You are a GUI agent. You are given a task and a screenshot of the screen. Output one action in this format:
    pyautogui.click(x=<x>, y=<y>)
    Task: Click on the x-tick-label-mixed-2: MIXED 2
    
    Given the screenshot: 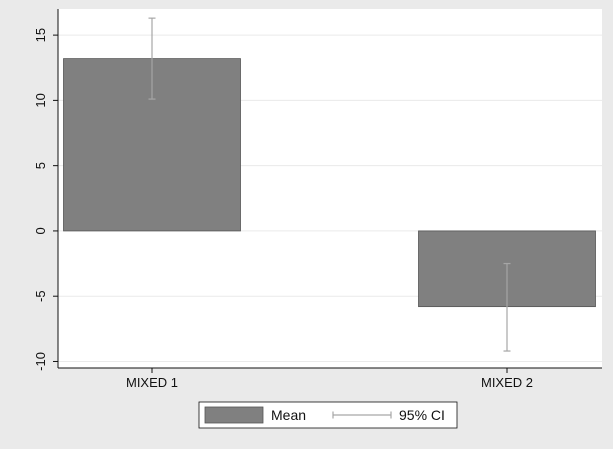 What is the action you would take?
    pyautogui.click(x=507, y=382)
    